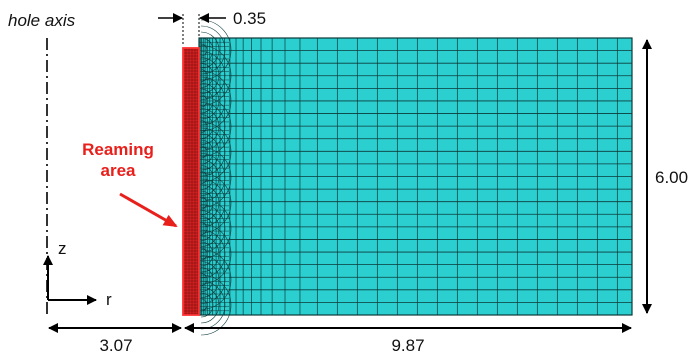  What do you see at coordinates (115, 345) in the screenshot?
I see `dimension-hole-radius-value: 3.07` at bounding box center [115, 345].